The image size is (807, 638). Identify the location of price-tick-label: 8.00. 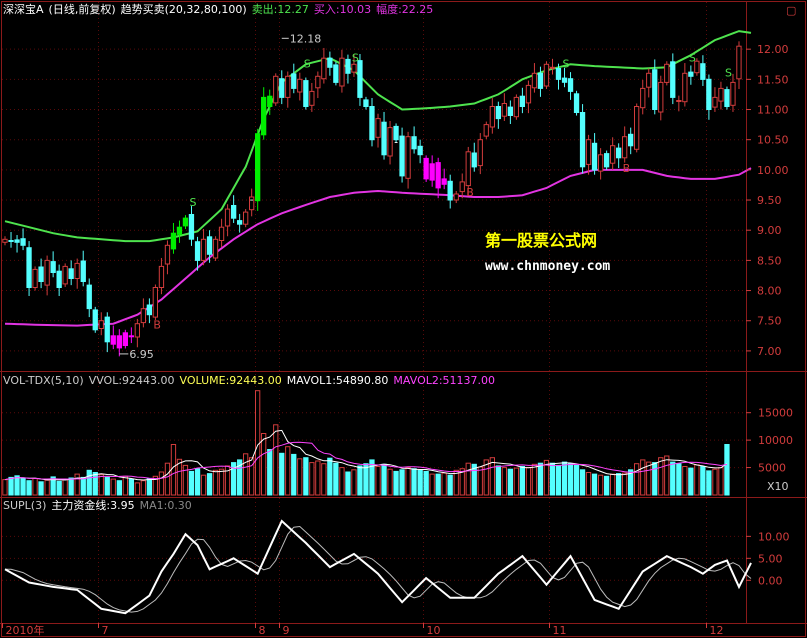
(769, 291).